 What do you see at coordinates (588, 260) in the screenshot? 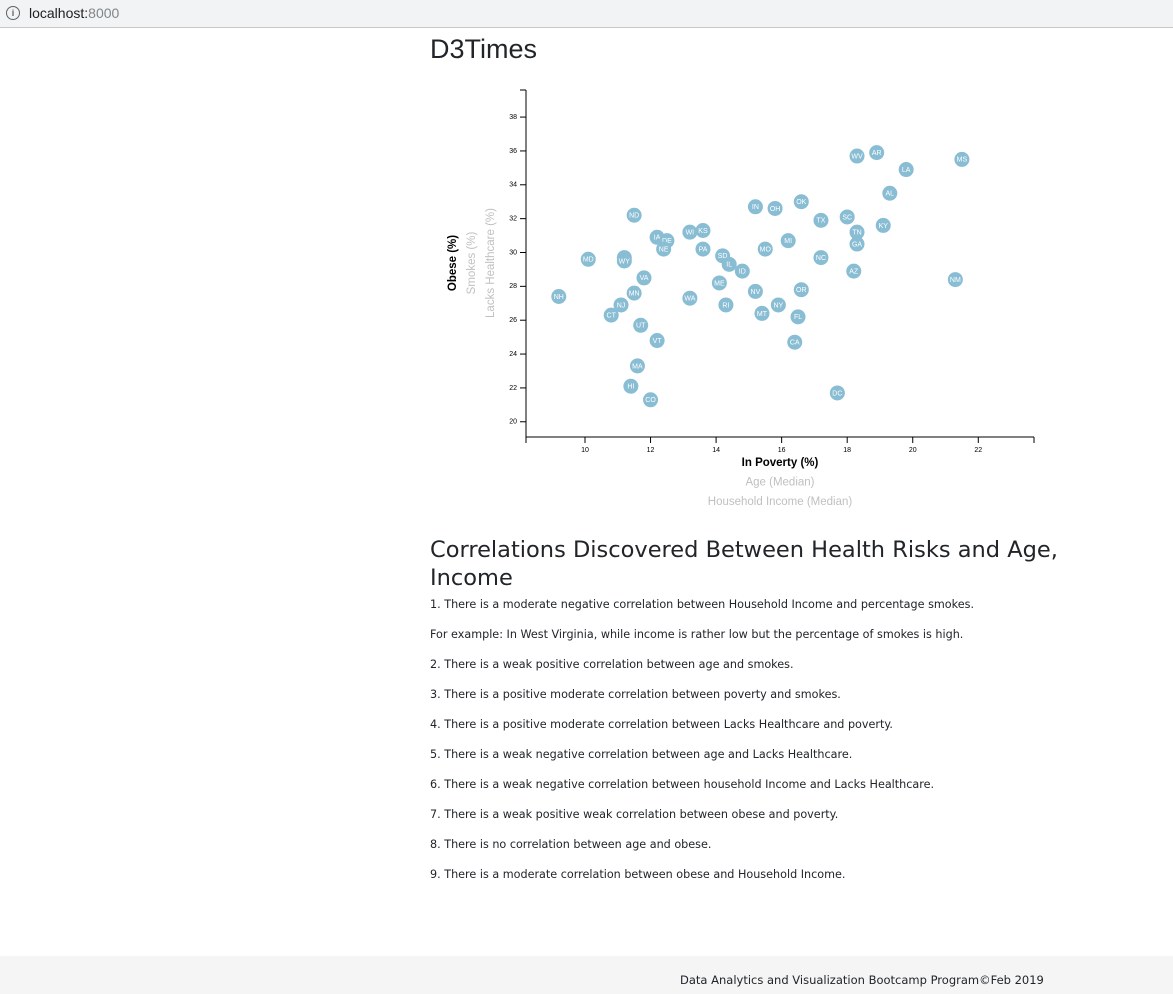
I see `data-point-label: MD` at bounding box center [588, 260].